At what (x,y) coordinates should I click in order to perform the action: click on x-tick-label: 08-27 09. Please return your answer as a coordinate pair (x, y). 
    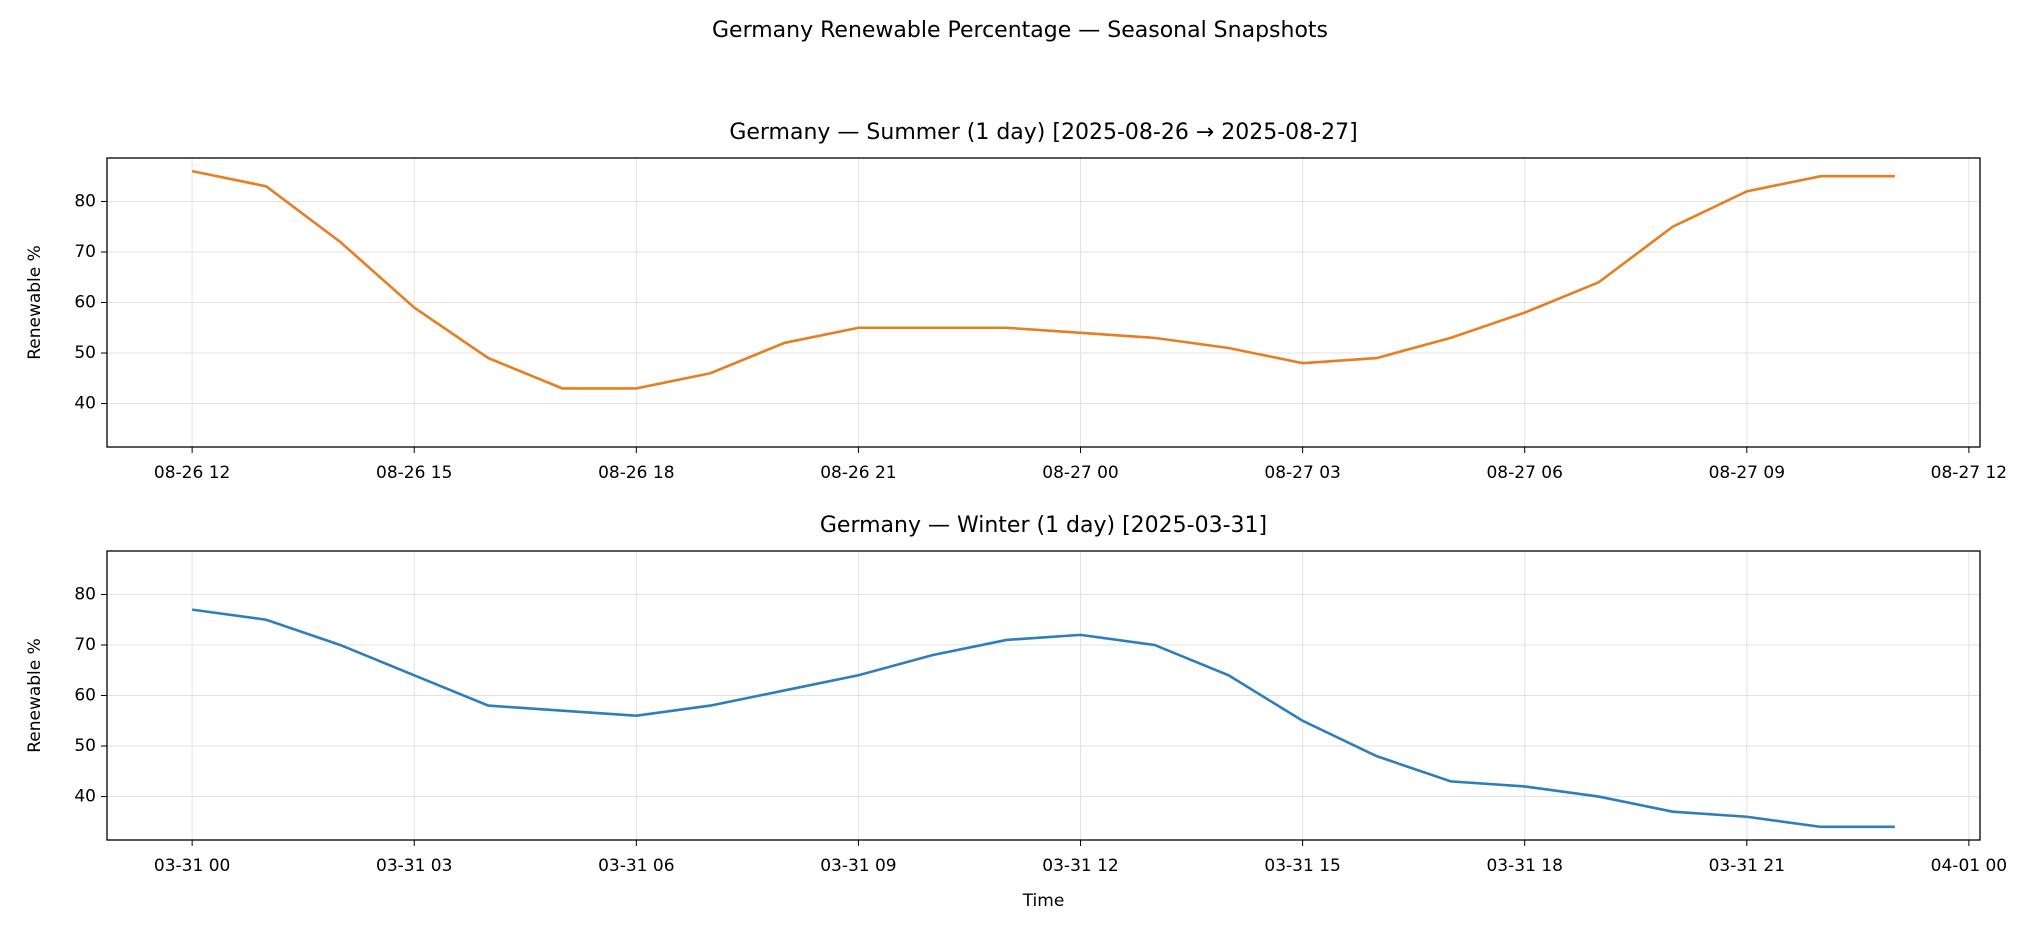
    Looking at the image, I should click on (1747, 473).